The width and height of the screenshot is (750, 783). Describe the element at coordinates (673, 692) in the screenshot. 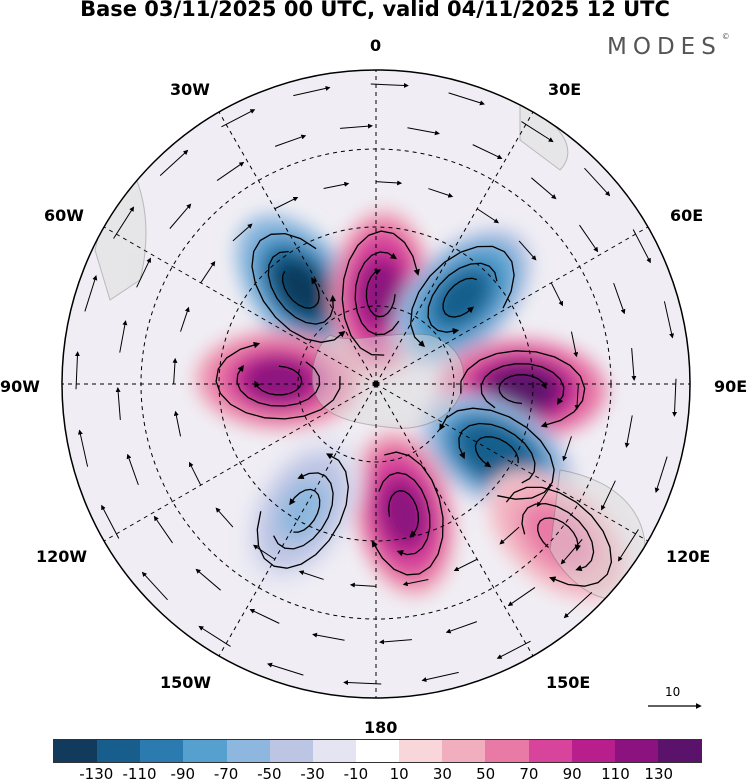

I see `vector-reference-label: 10` at that location.